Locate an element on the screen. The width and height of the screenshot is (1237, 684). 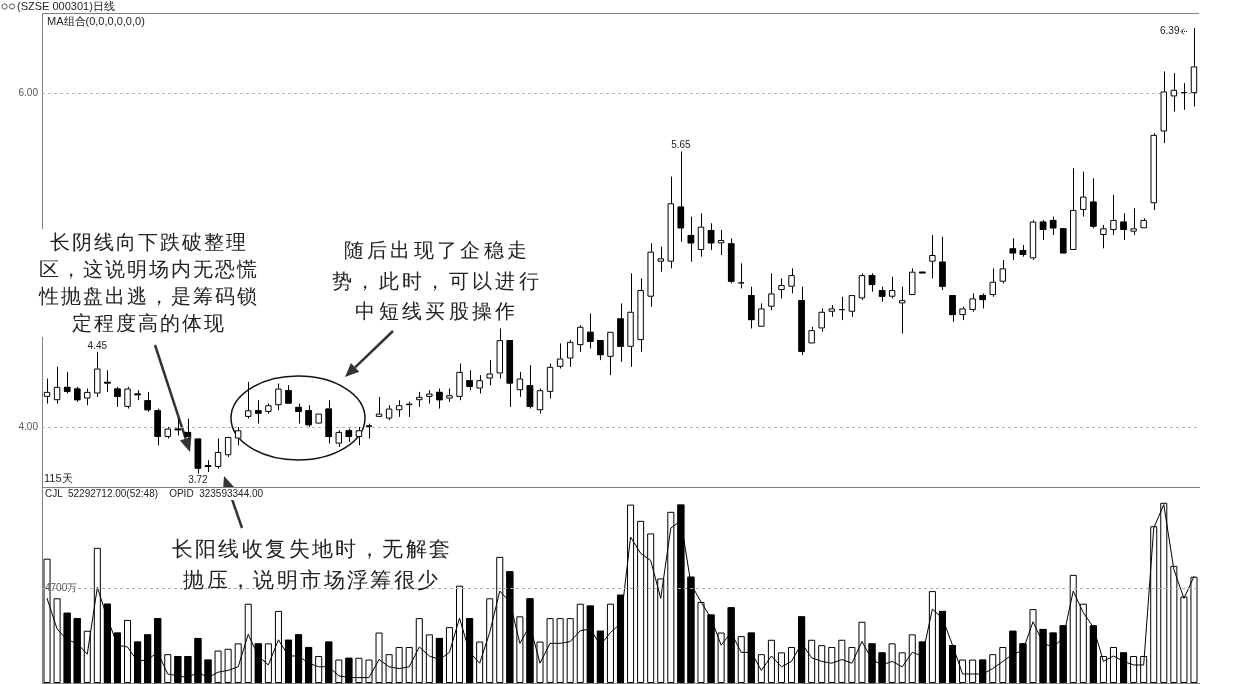
annotation: 4.45 is located at coordinates (97, 345).